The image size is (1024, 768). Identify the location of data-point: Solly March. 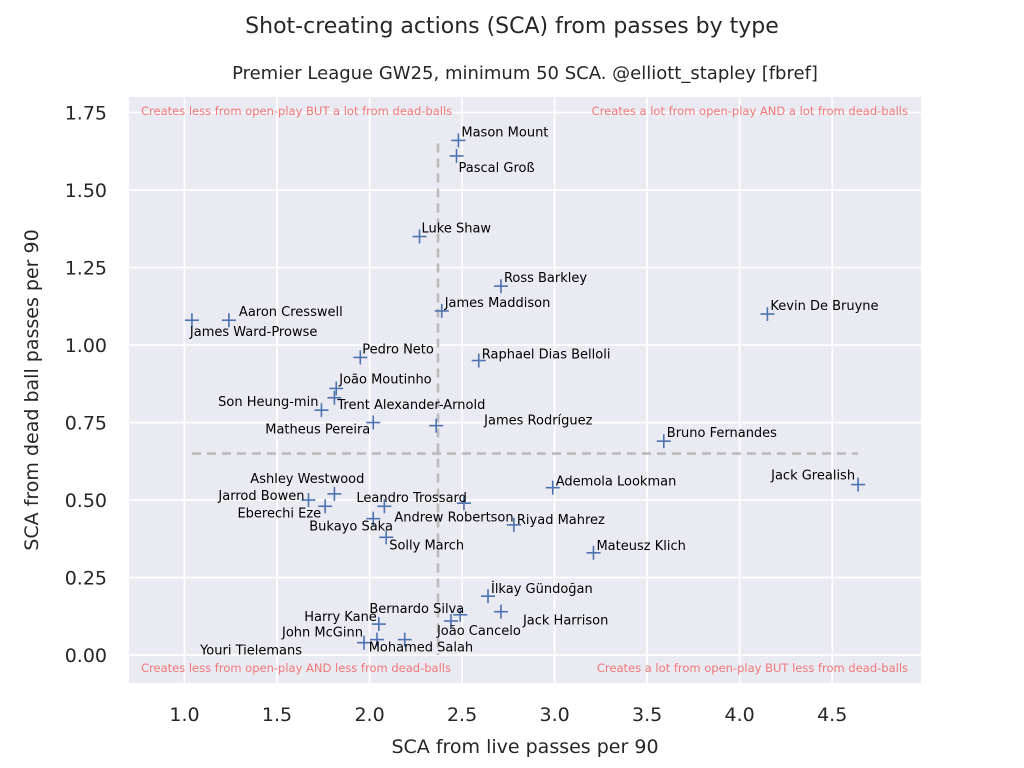
(421, 541).